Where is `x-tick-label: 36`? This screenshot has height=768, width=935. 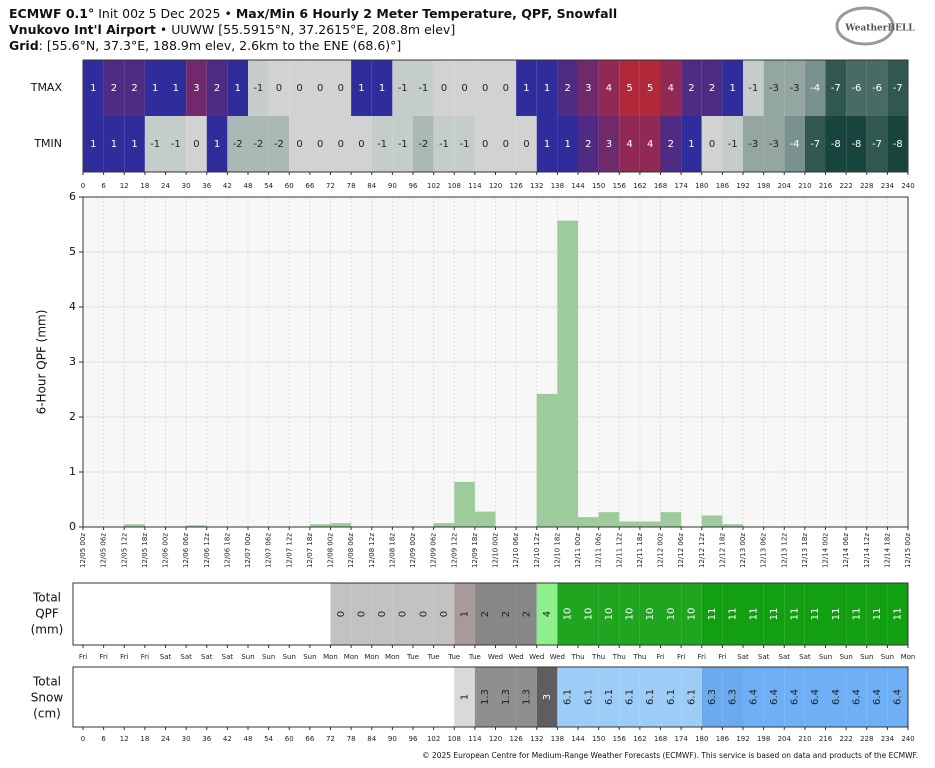 x-tick-label: 36 is located at coordinates (206, 186).